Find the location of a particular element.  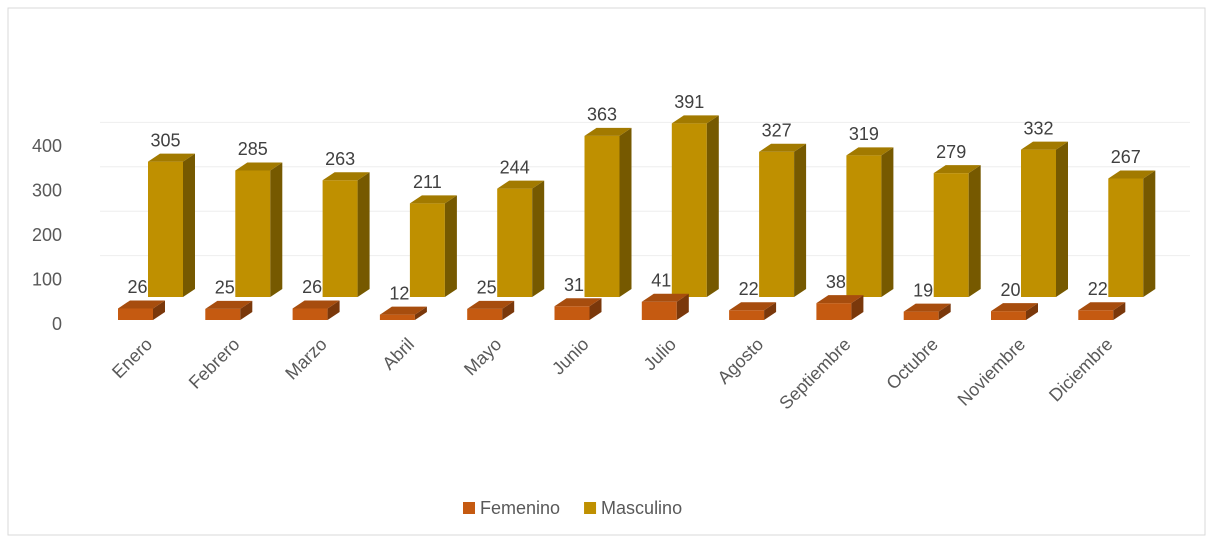

y-tick-label: 200 is located at coordinates (47, 235).